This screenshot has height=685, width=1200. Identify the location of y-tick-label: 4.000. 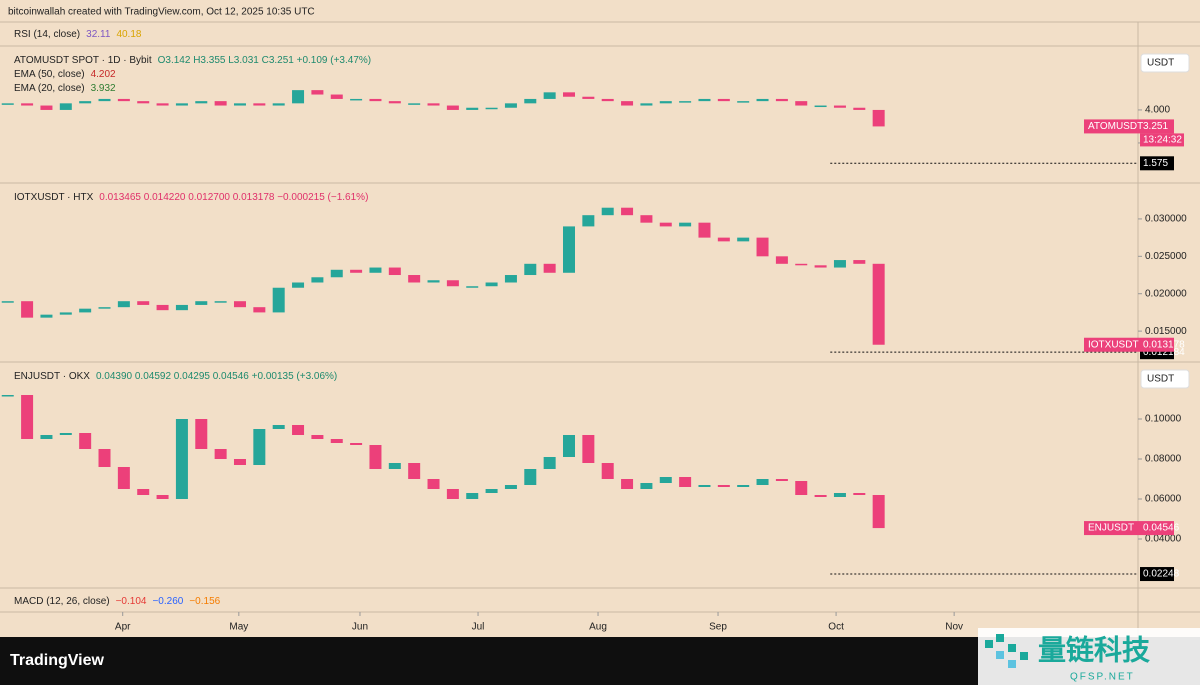
(1157, 110).